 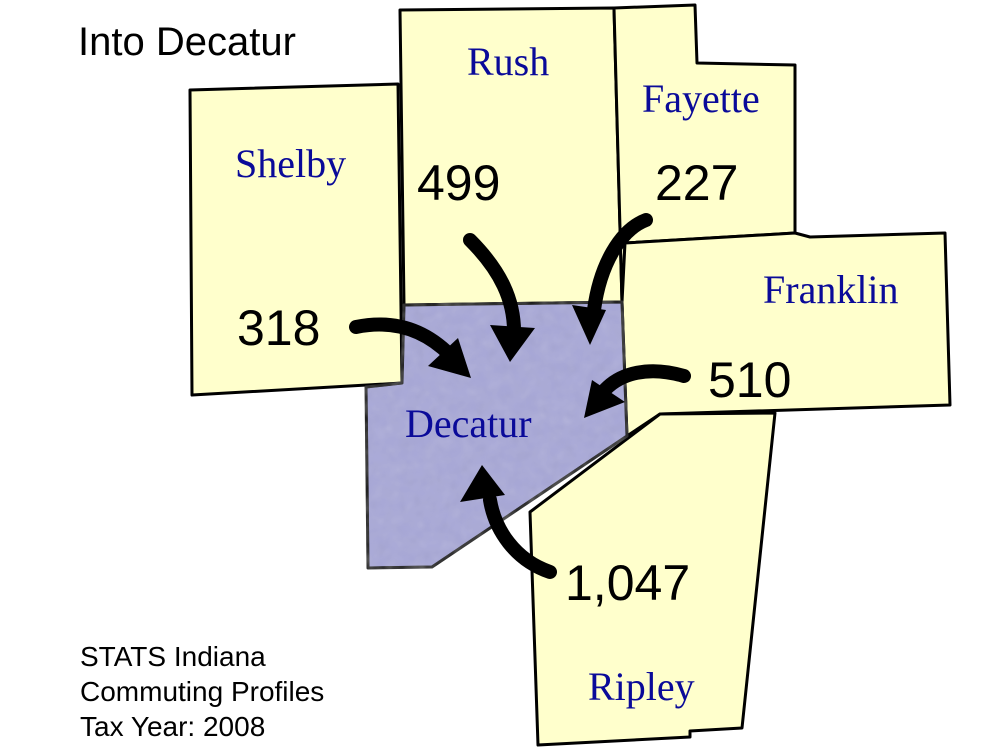 I want to click on label-ripley: Ripley, so click(x=641, y=686).